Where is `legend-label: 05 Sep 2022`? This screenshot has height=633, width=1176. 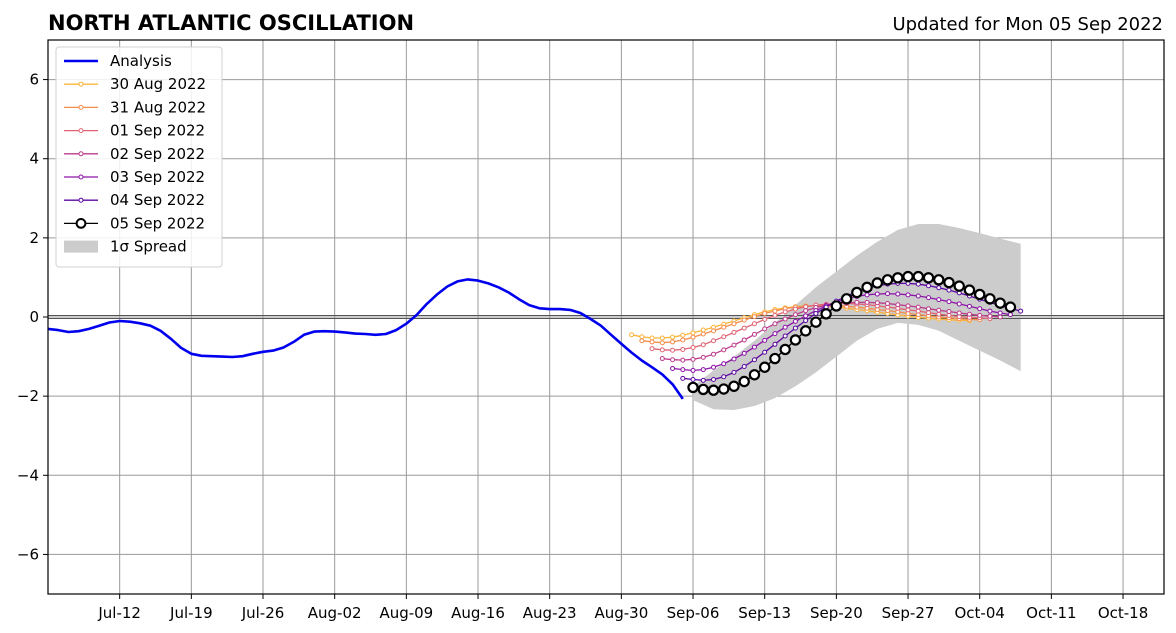
legend-label: 05 Sep 2022 is located at coordinates (157, 223).